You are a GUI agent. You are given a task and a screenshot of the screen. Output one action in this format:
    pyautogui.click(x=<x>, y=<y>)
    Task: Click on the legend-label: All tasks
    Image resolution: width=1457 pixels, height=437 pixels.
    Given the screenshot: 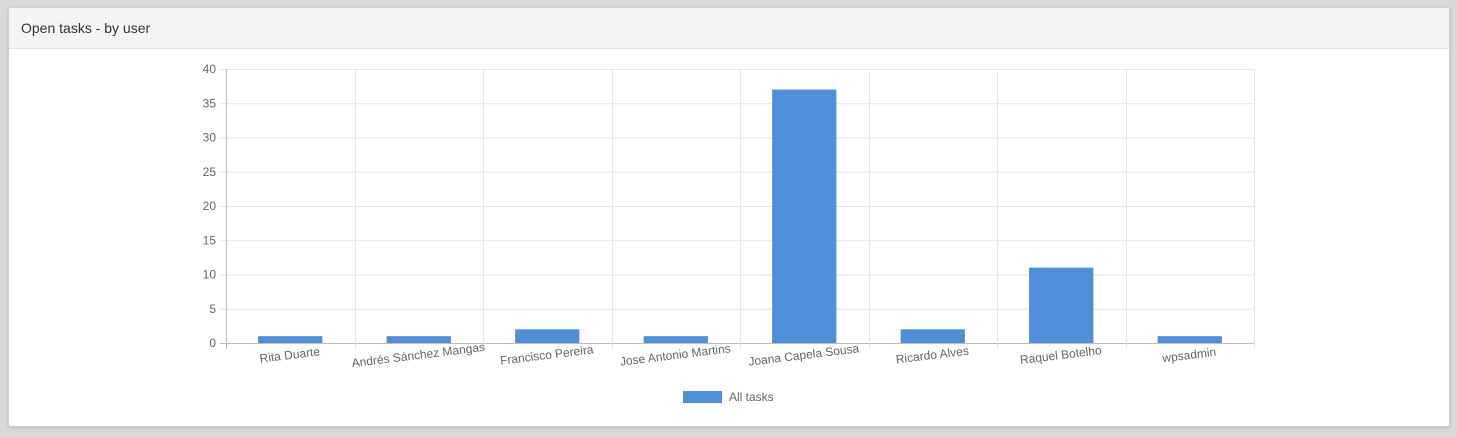 What is the action you would take?
    pyautogui.click(x=751, y=397)
    